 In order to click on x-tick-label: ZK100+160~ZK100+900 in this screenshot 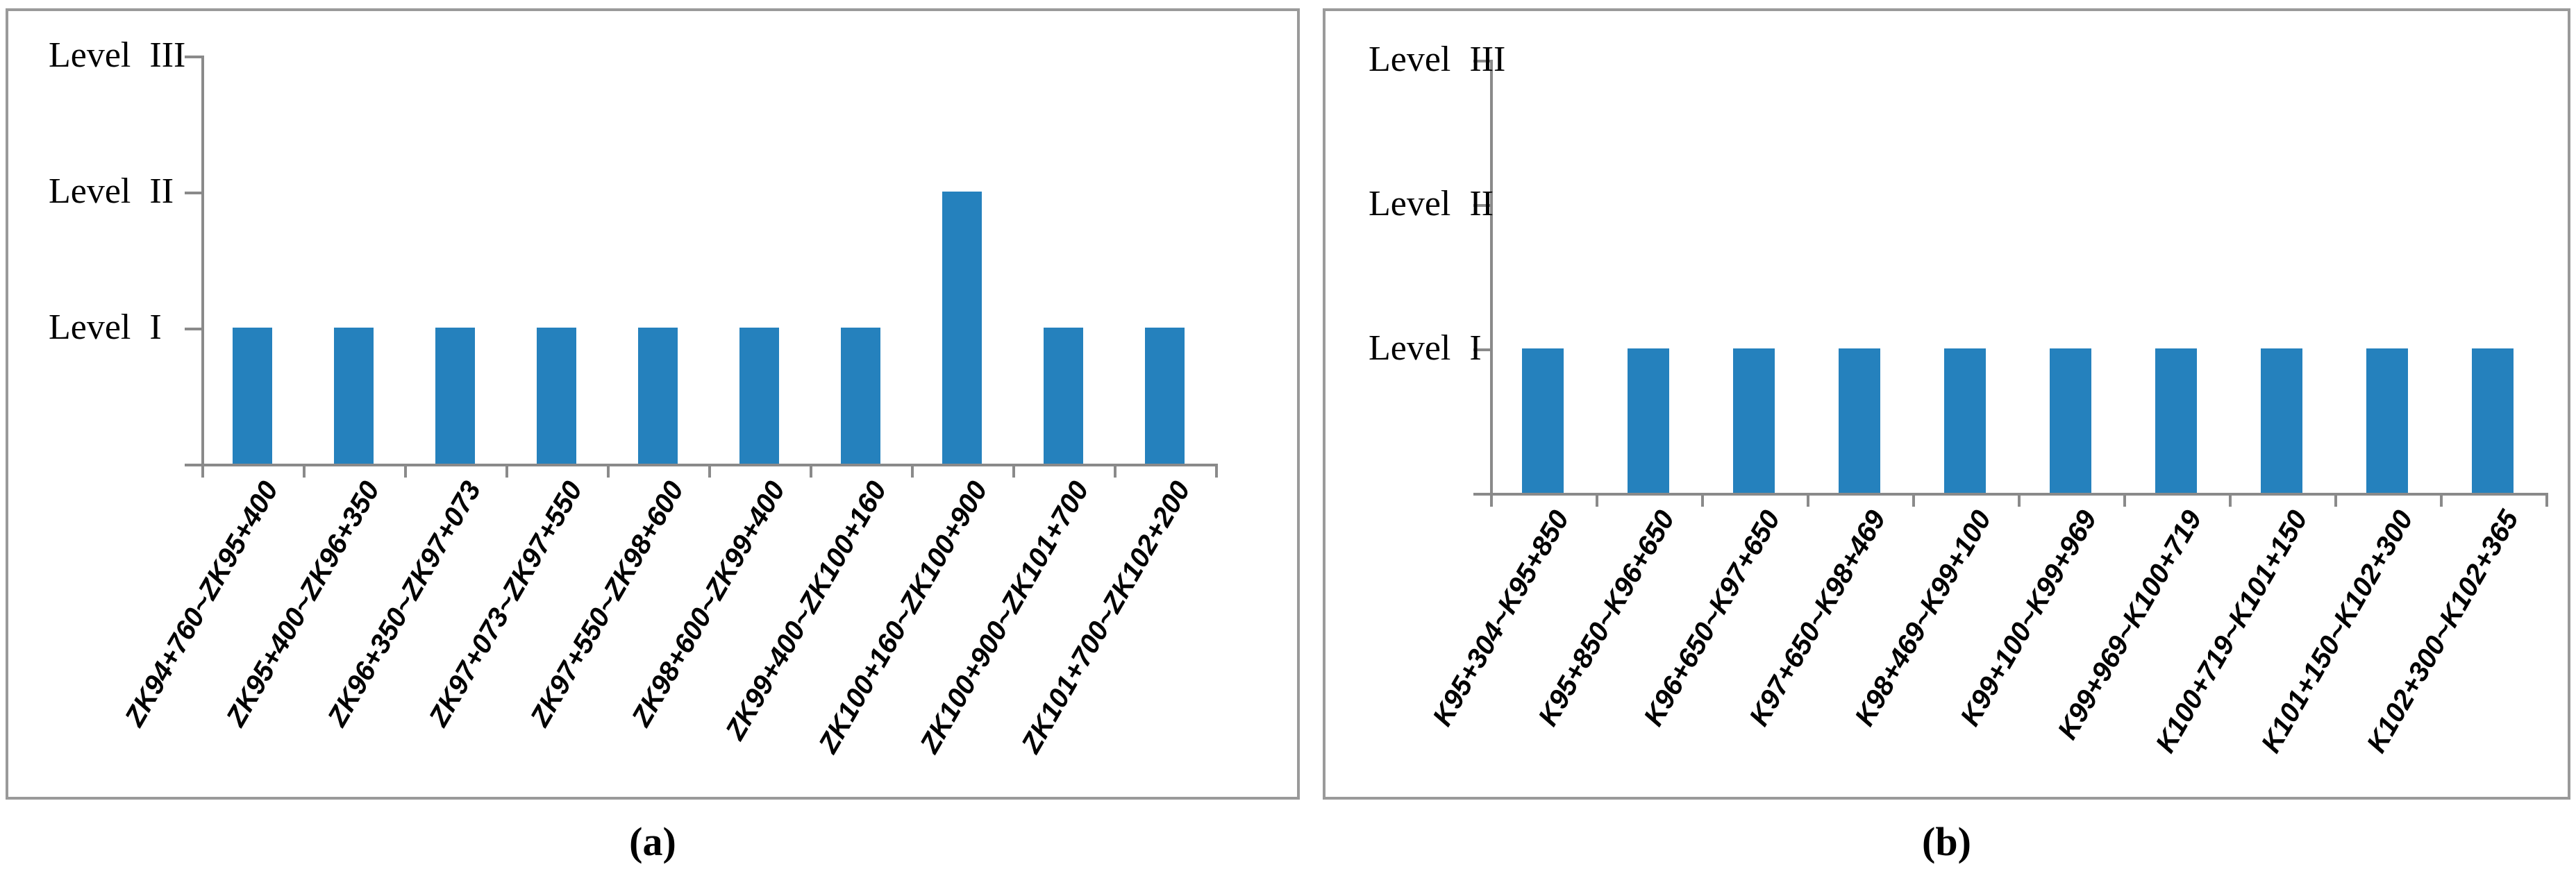, I will do `click(903, 617)`.